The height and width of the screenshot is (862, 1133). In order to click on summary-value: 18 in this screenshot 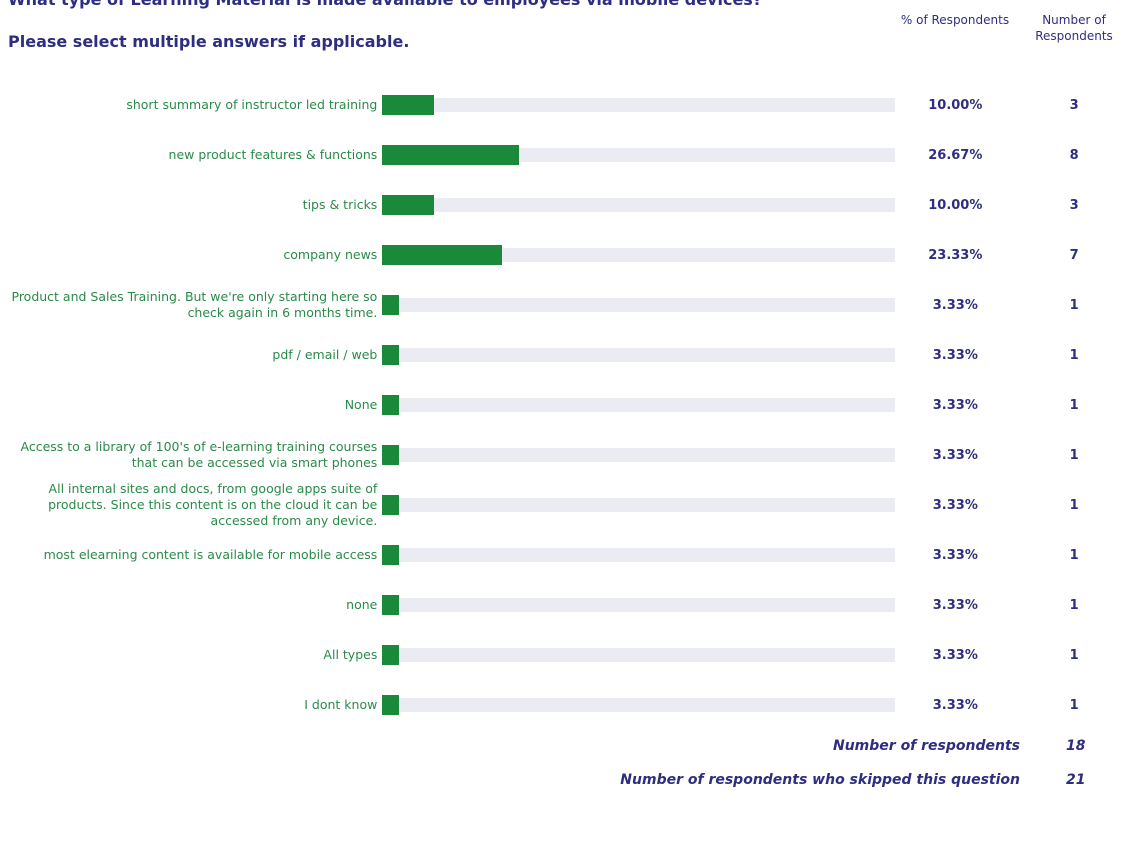, I will do `click(1076, 746)`.